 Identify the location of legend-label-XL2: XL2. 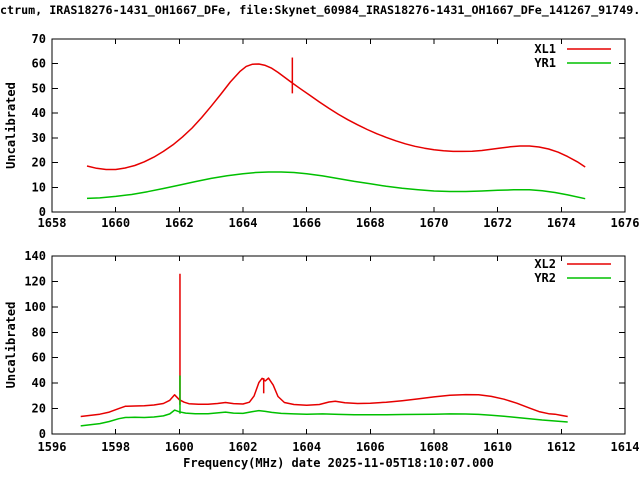
(545, 264).